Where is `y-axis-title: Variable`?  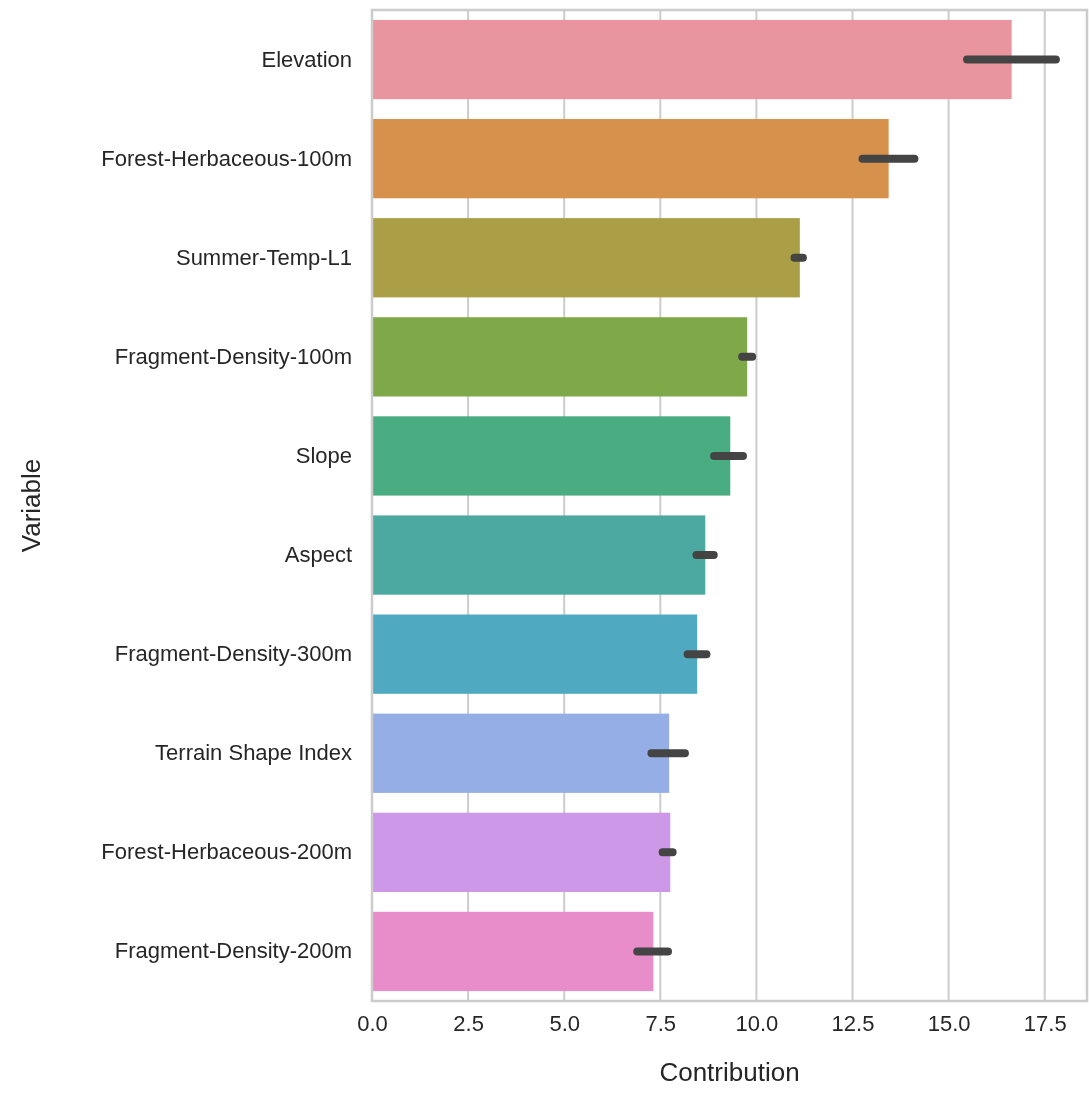 y-axis-title: Variable is located at coordinates (31, 505).